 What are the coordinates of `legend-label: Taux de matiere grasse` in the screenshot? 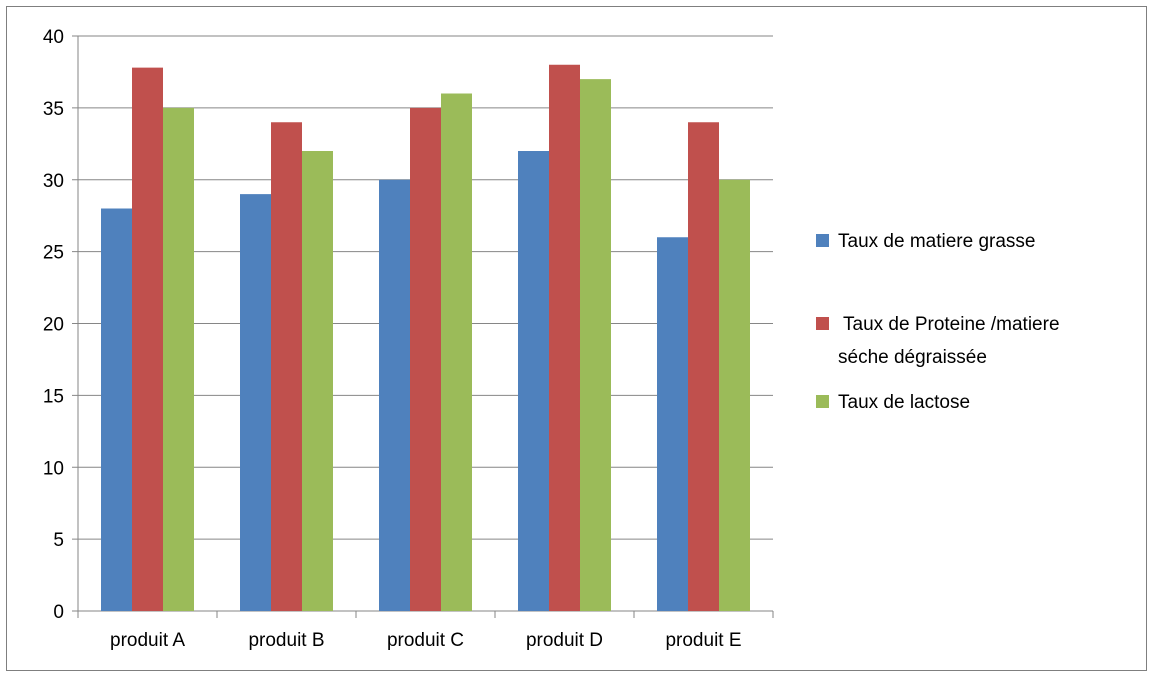 It's located at (937, 241).